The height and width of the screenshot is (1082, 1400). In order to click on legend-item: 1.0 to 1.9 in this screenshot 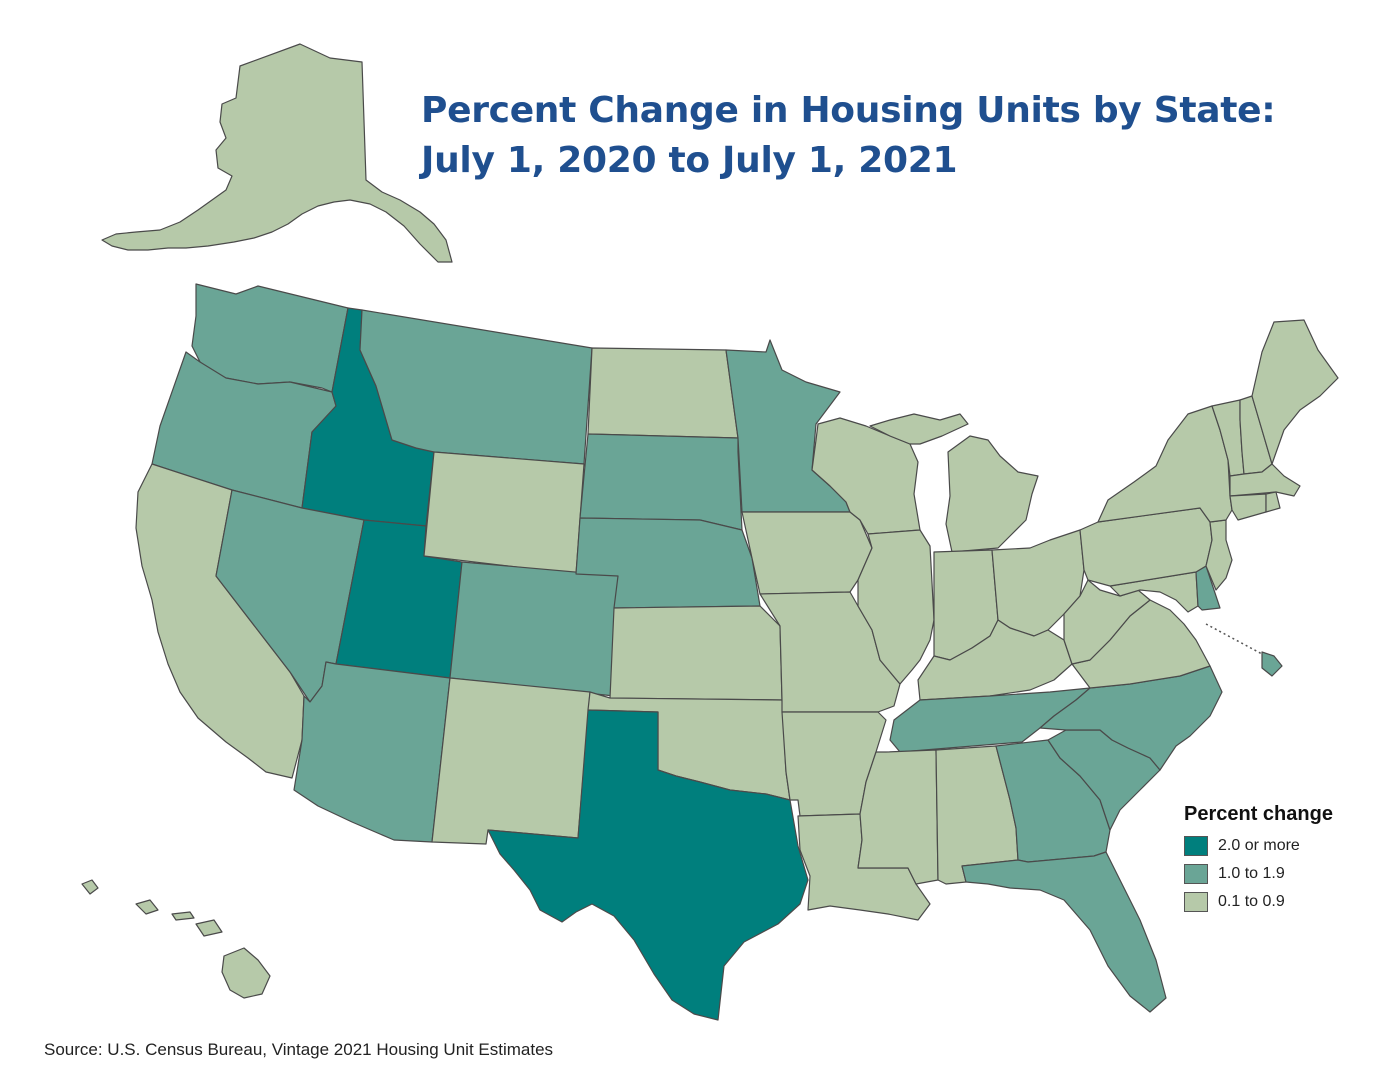, I will do `click(1258, 874)`.